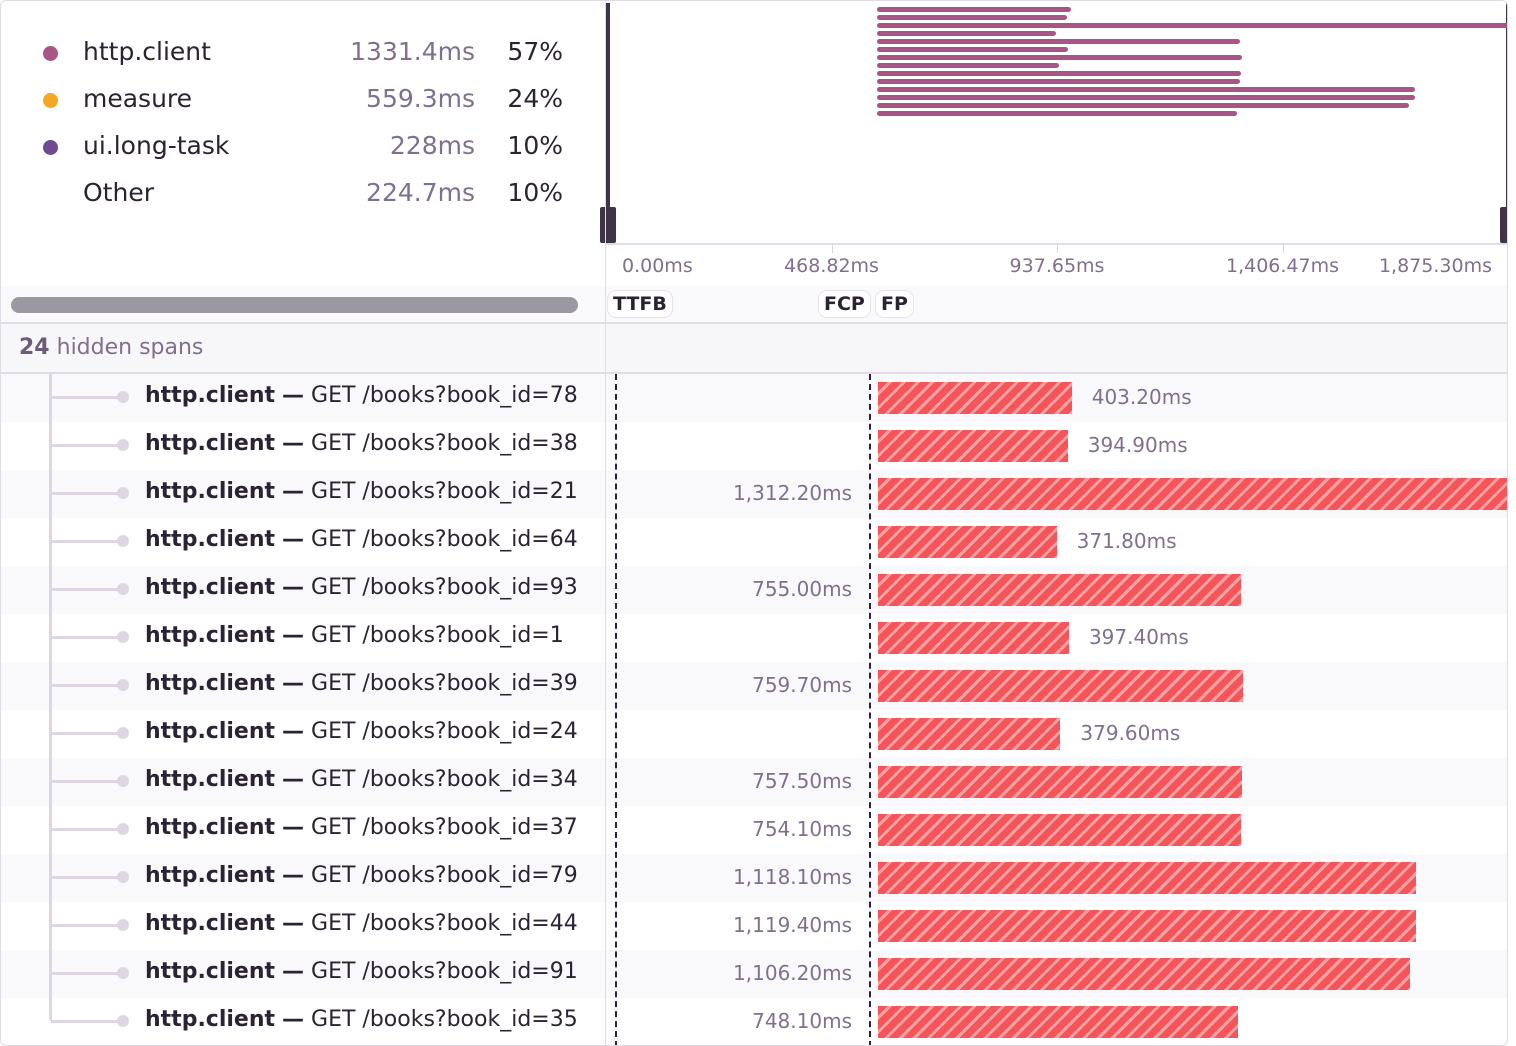 The width and height of the screenshot is (1516, 1046). I want to click on legend-op-name: http.client, so click(147, 51).